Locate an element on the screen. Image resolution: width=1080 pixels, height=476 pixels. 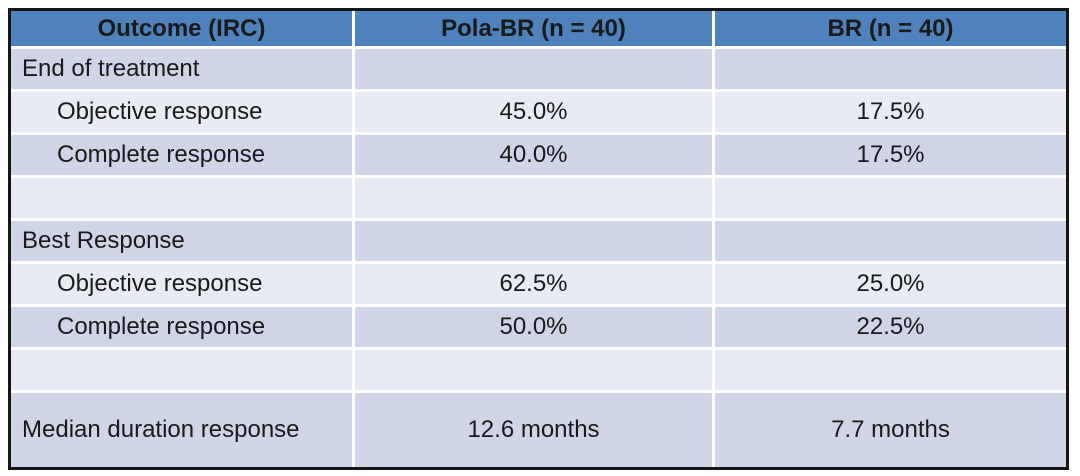
column-header-pola-br: Pola-BR (n = 40) is located at coordinates (533, 28).